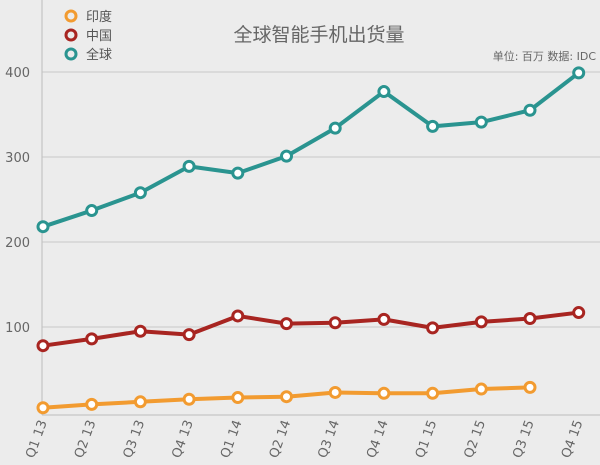 The height and width of the screenshot is (465, 600). I want to click on y-tick-label-400: 400, so click(17, 73).